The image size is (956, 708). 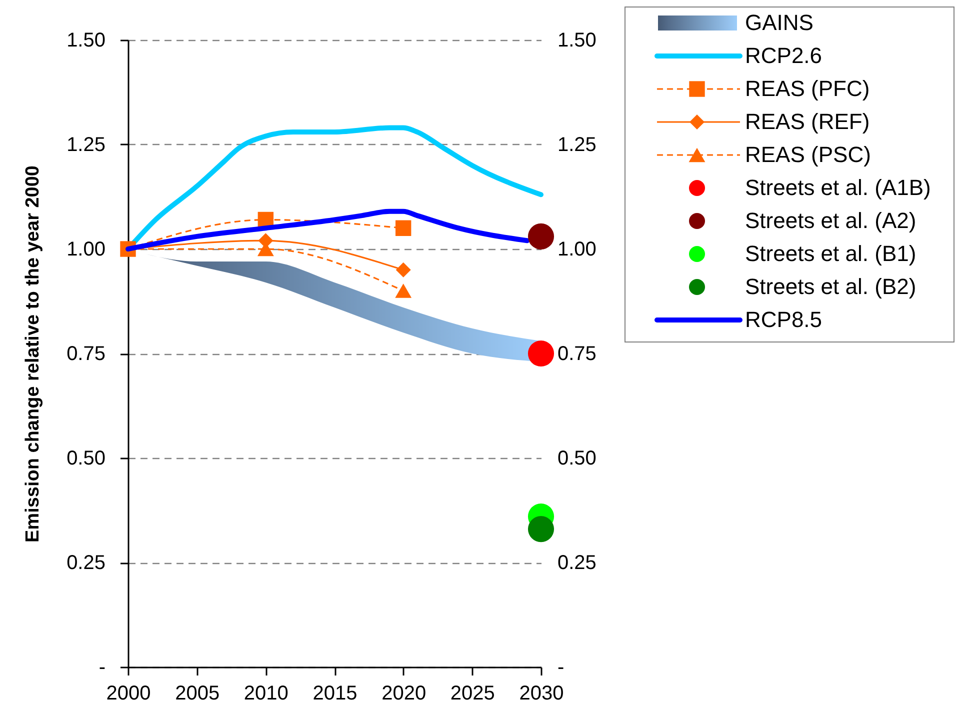 I want to click on y-tick-label: 0.25, so click(x=86, y=563).